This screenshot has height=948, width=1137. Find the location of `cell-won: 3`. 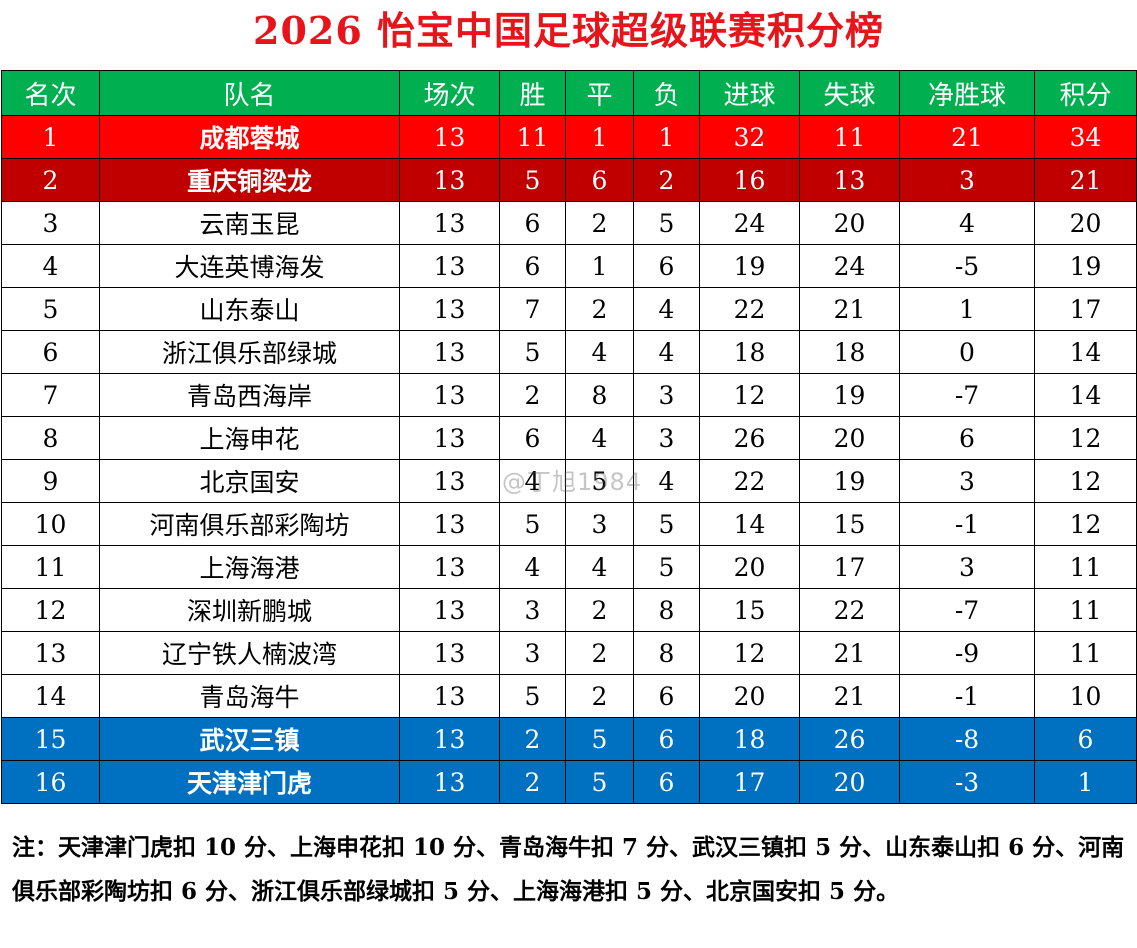

cell-won: 3 is located at coordinates (532, 653).